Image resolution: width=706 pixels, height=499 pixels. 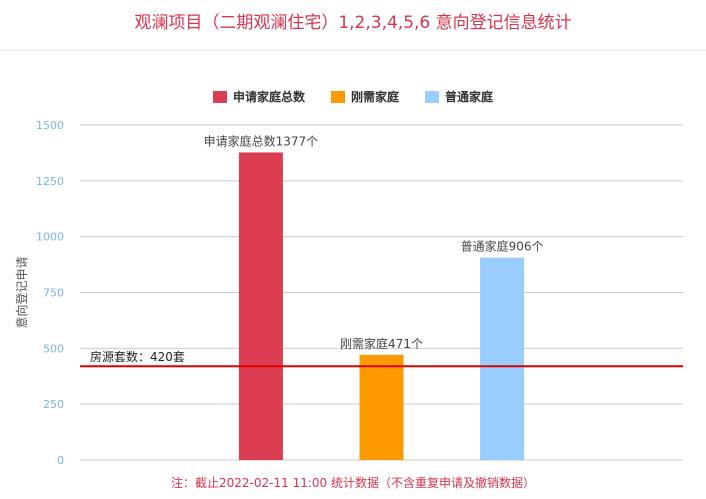 I want to click on y-tick-label: 250, so click(x=53, y=404).